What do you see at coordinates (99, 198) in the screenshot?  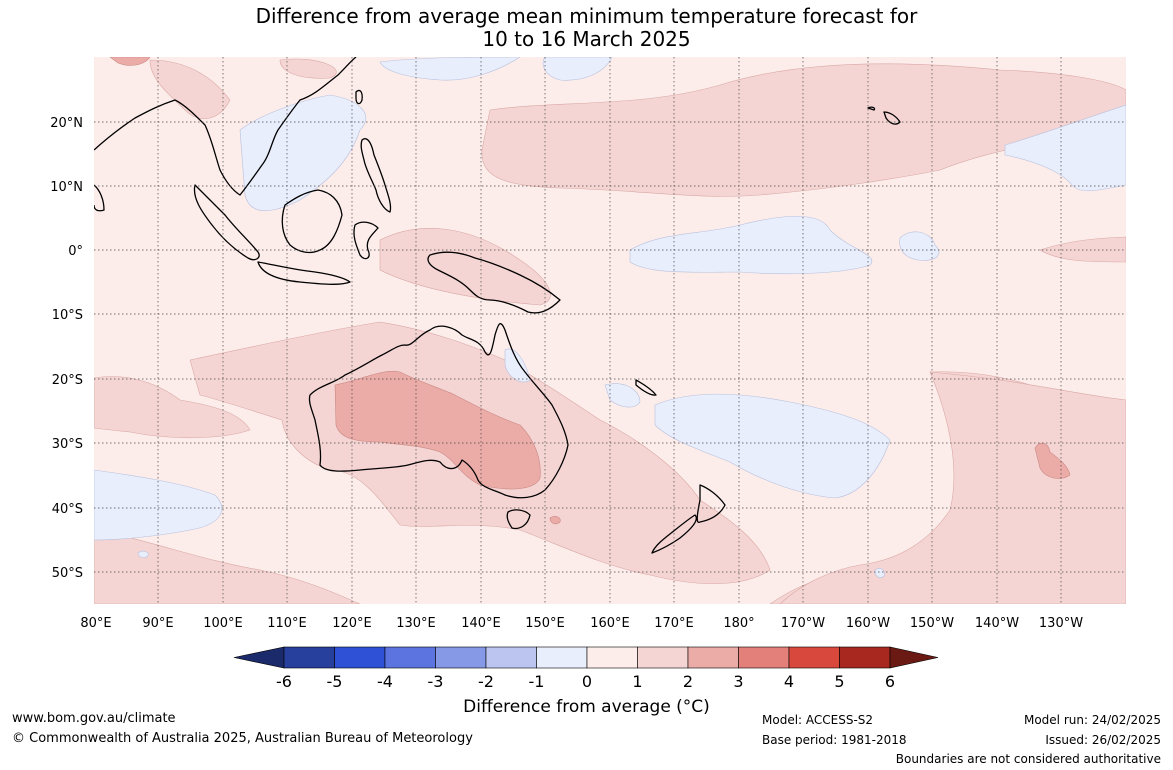 I see `india-coastline` at bounding box center [99, 198].